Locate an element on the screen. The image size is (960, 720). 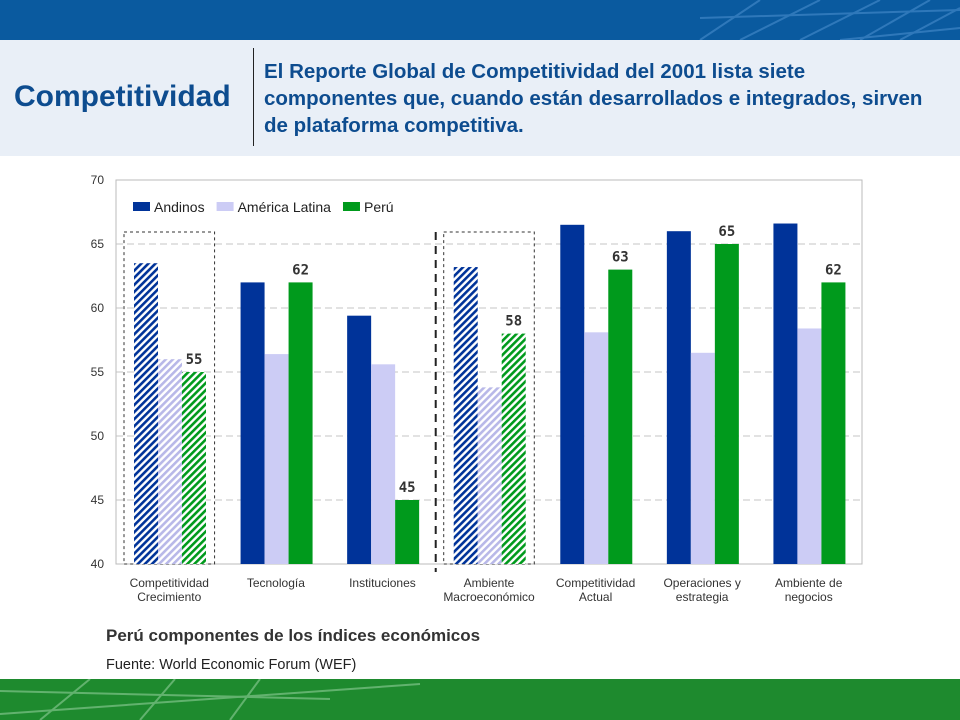
y-tick-label: 50 is located at coordinates (98, 436).